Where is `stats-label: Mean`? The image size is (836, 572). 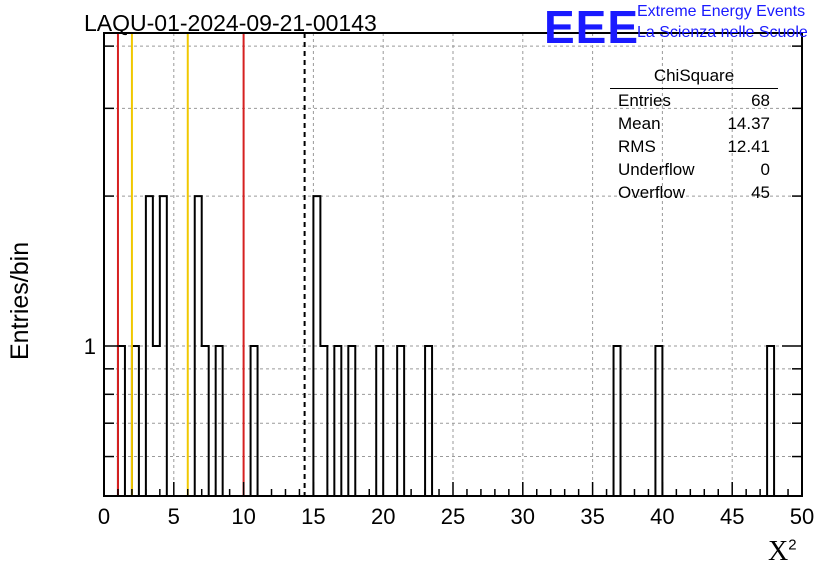
stats-label: Mean is located at coordinates (639, 123).